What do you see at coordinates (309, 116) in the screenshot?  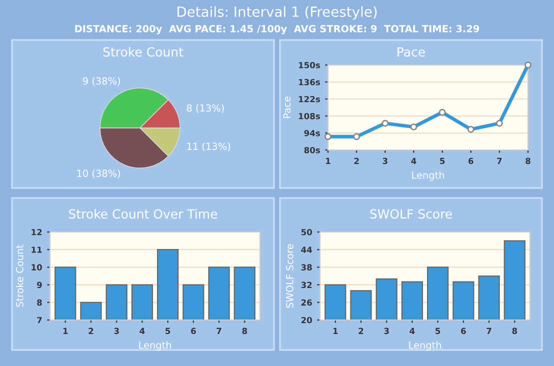 I see `y-tick-label: 108s` at bounding box center [309, 116].